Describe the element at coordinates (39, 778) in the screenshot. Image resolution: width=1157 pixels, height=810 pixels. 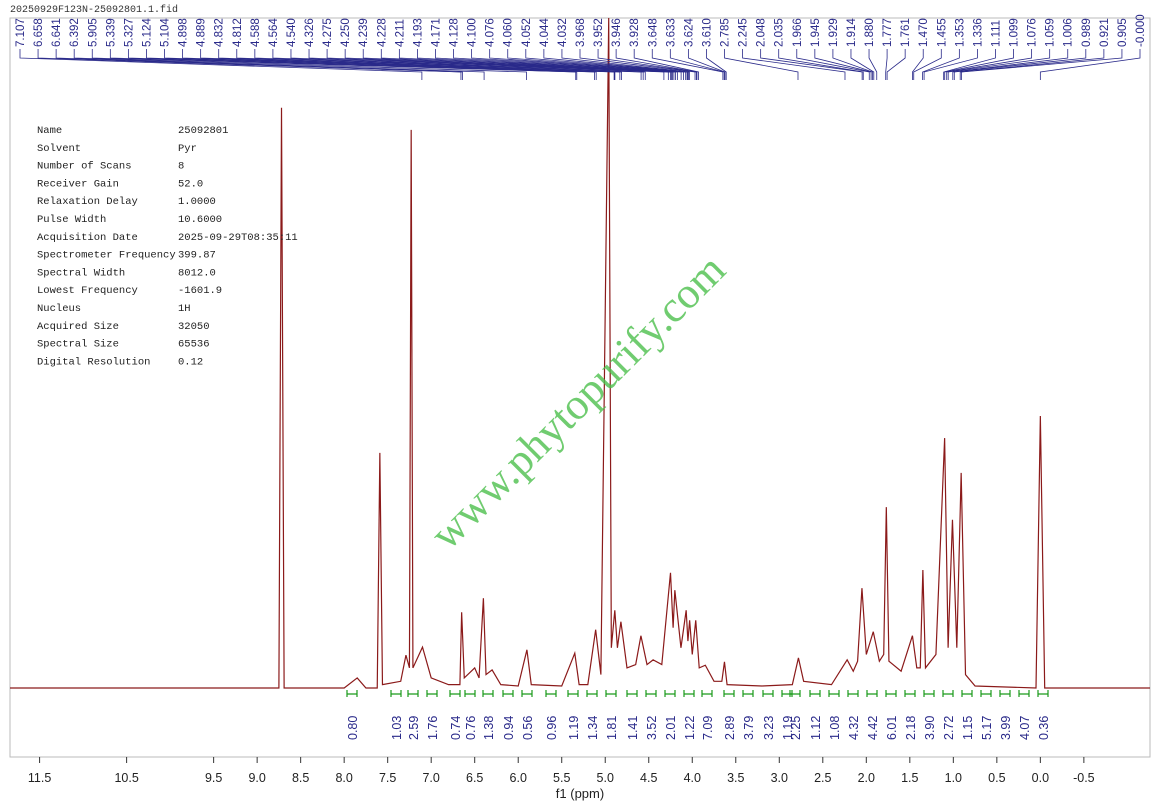
I see `x-tick-label: 11.5` at that location.